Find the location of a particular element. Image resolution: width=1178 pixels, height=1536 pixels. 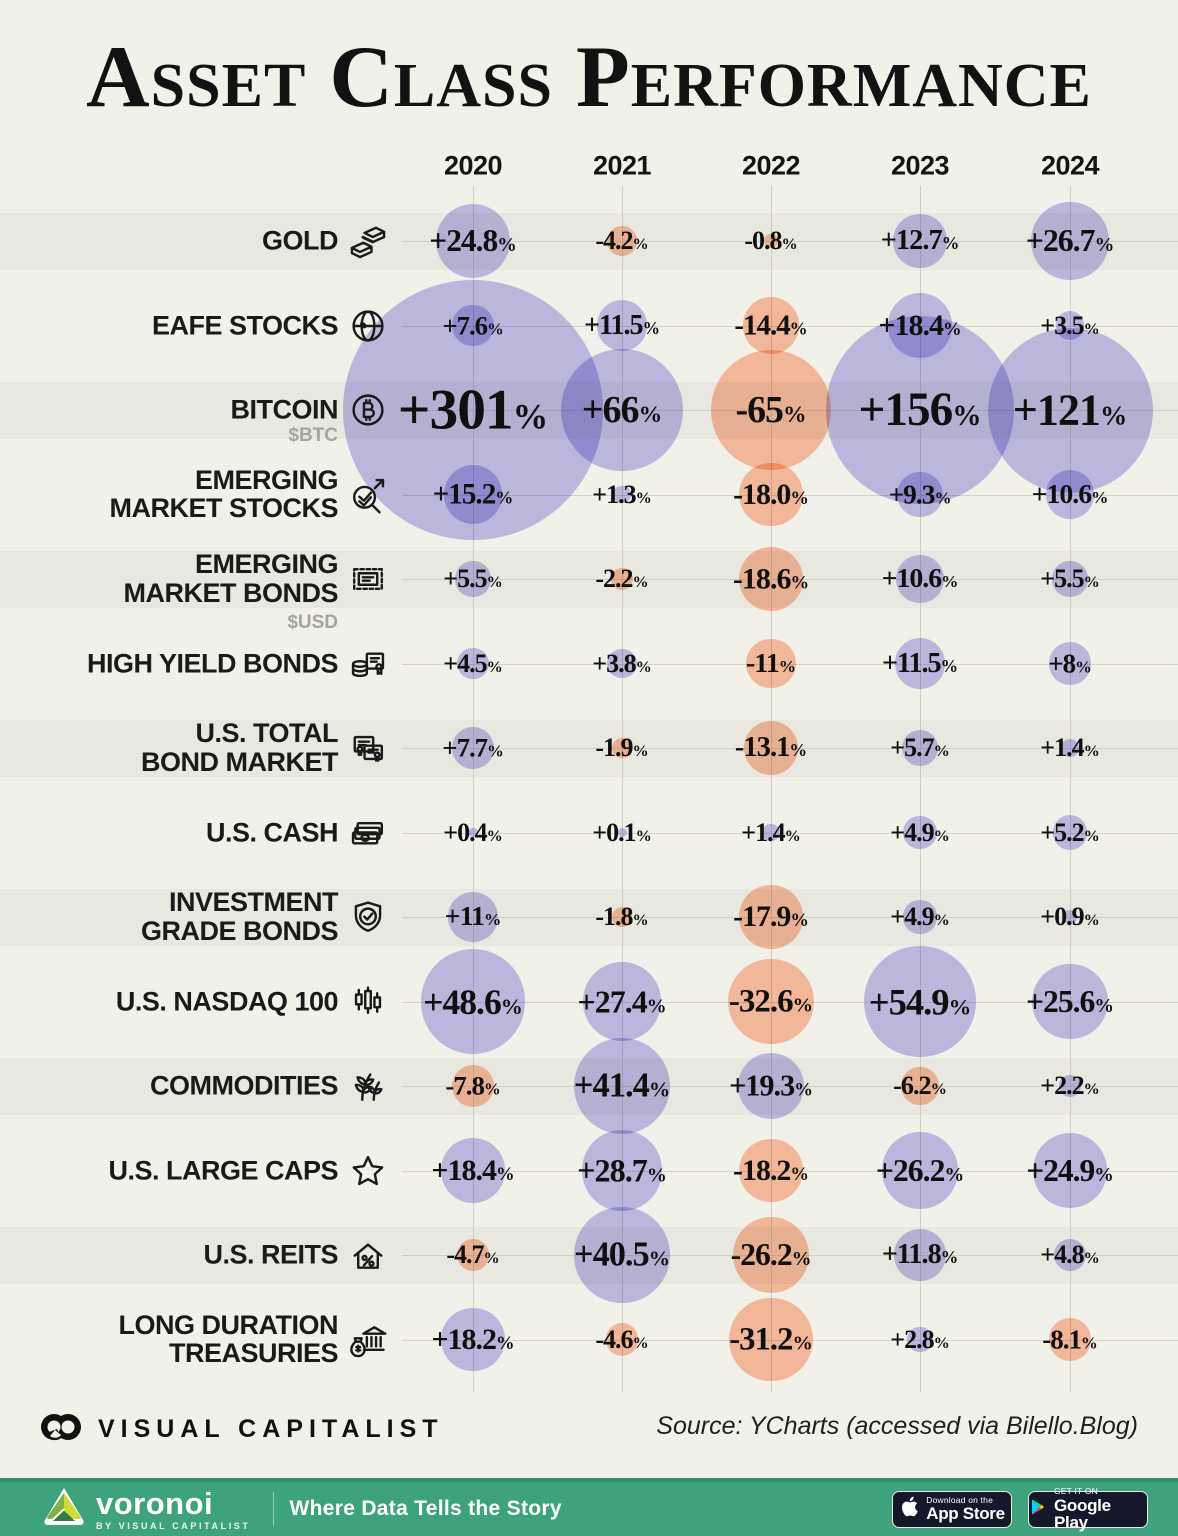

cash-stack-icon is located at coordinates (368, 833).